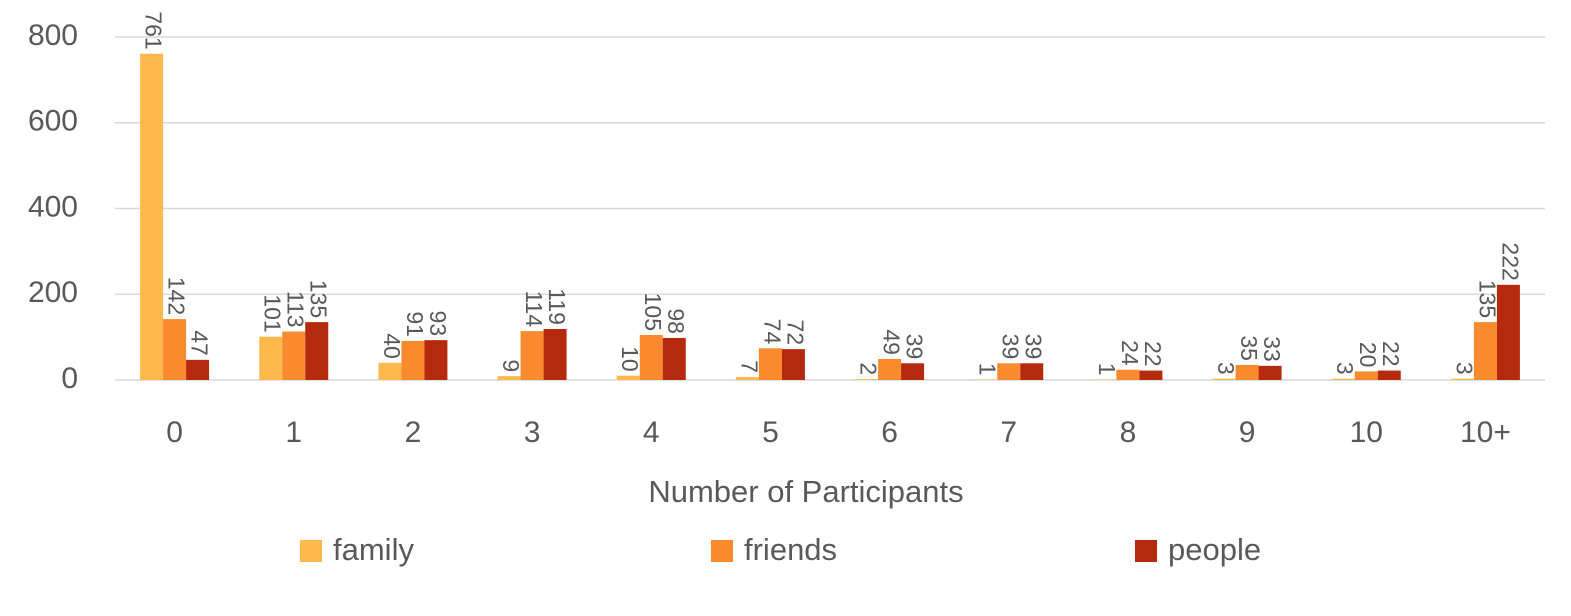 The height and width of the screenshot is (616, 1571). I want to click on x-tick-label: 9, so click(1247, 432).